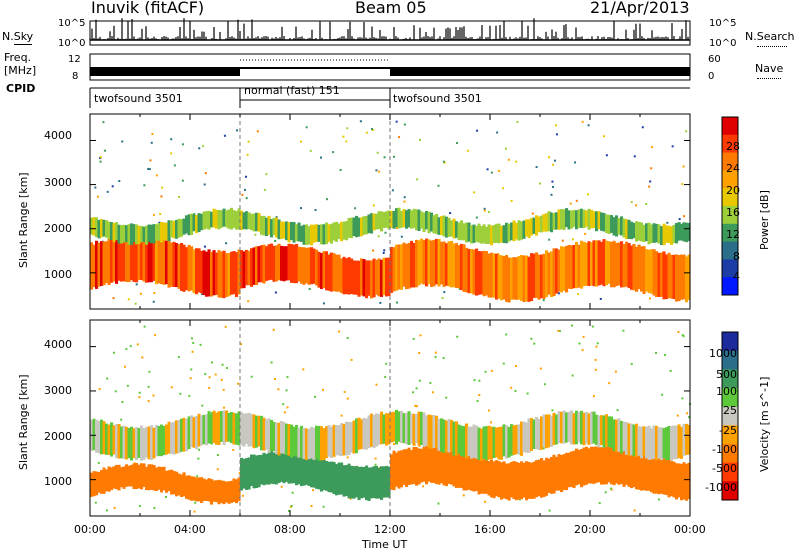  I want to click on power-cb-tick-28: 28, so click(733, 146).